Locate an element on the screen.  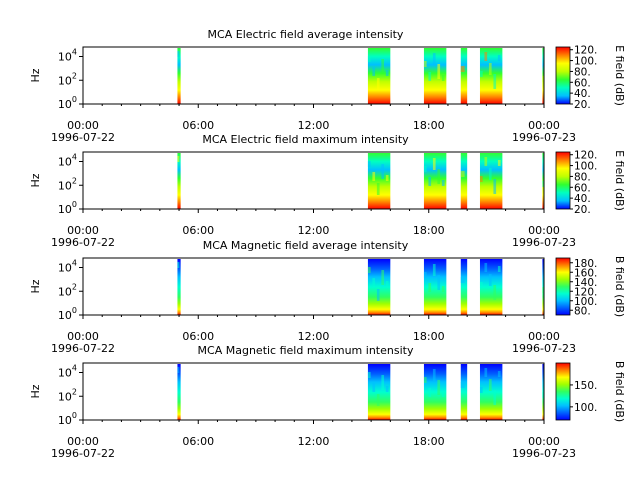
panel-title: MCA Magnetic field maximum intensity is located at coordinates (306, 350).